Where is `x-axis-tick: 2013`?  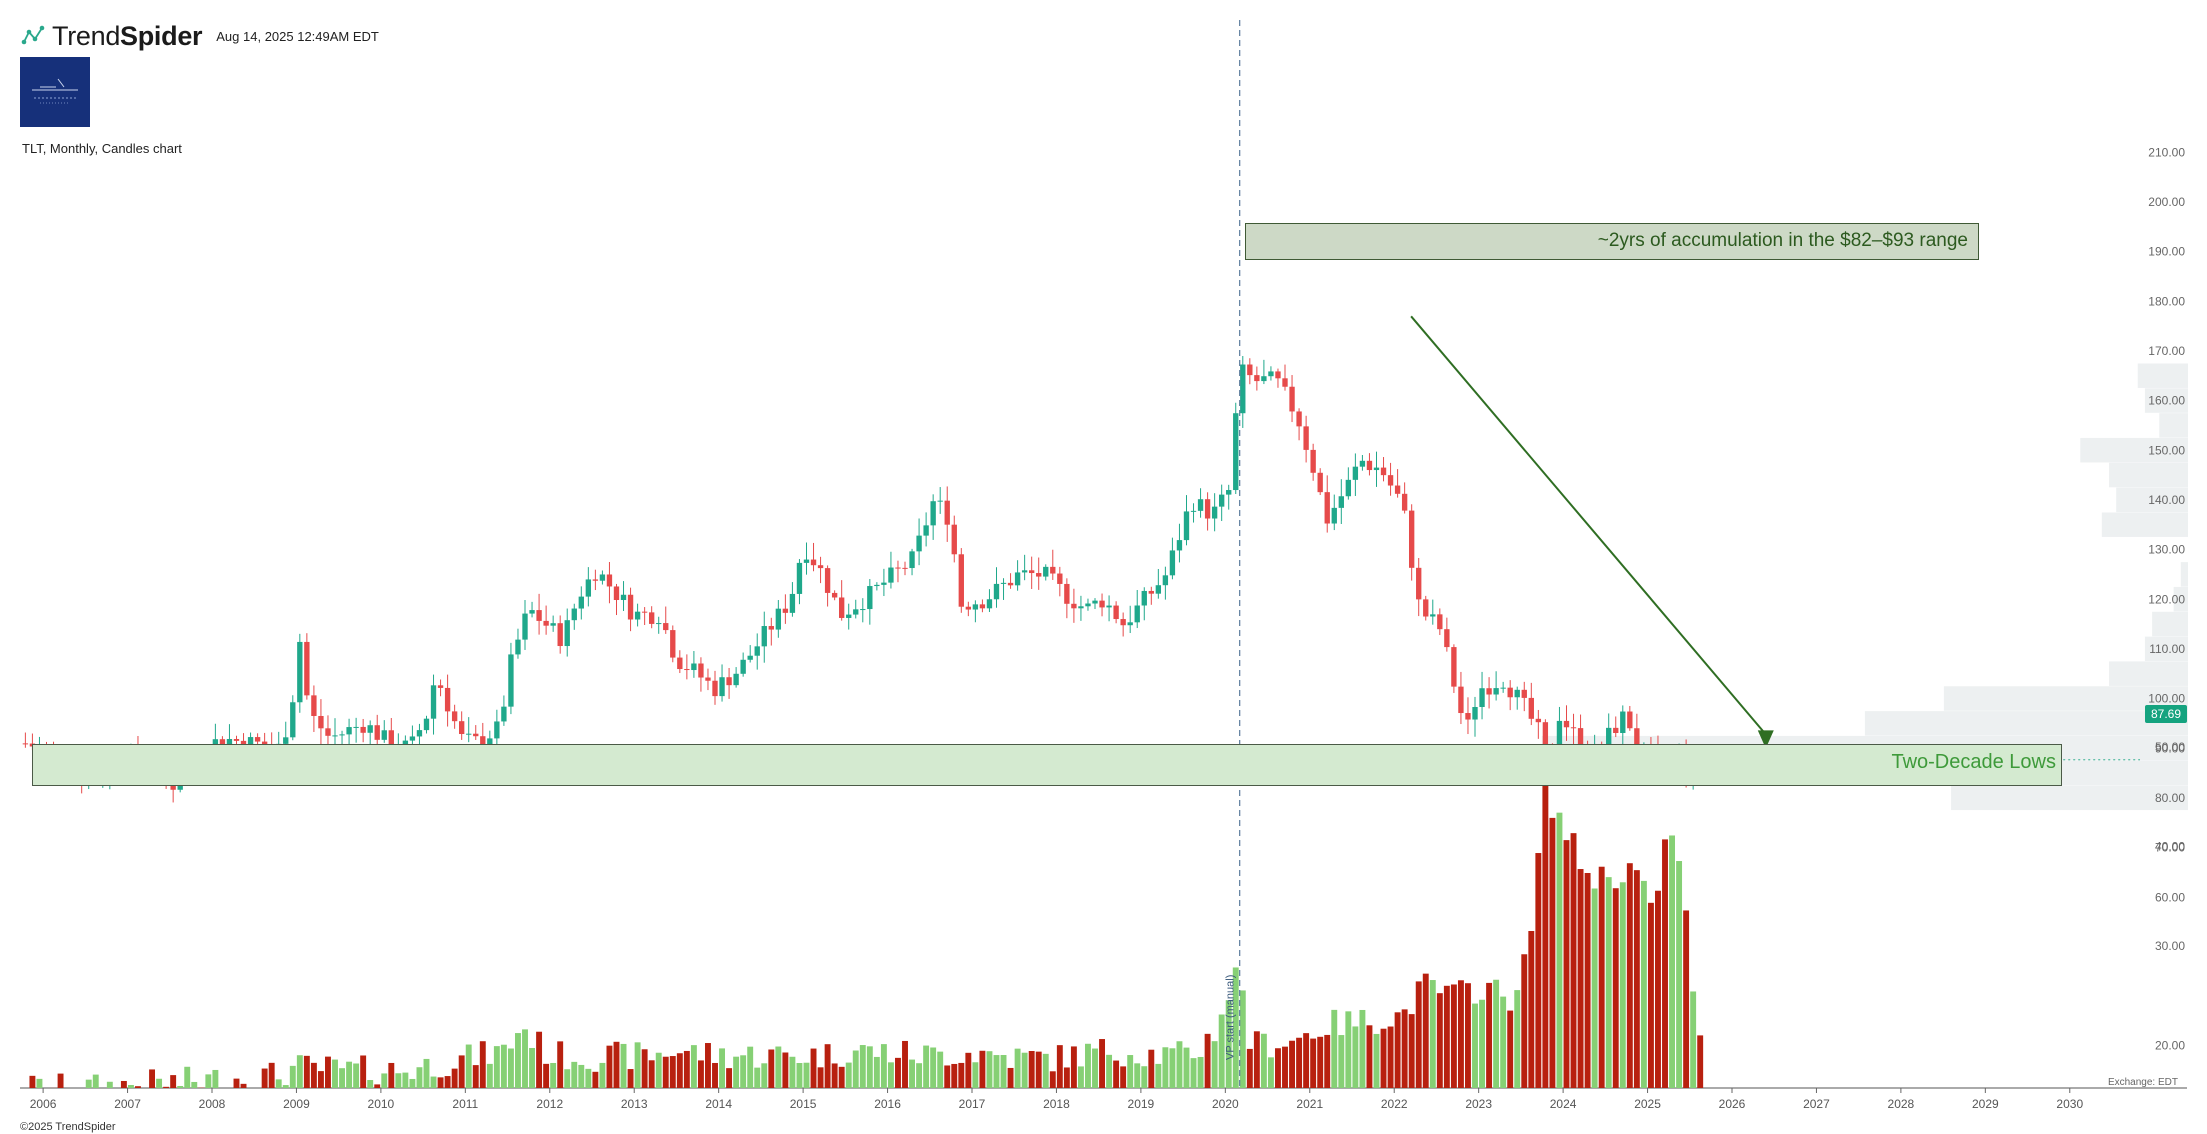 x-axis-tick: 2013 is located at coordinates (634, 1104).